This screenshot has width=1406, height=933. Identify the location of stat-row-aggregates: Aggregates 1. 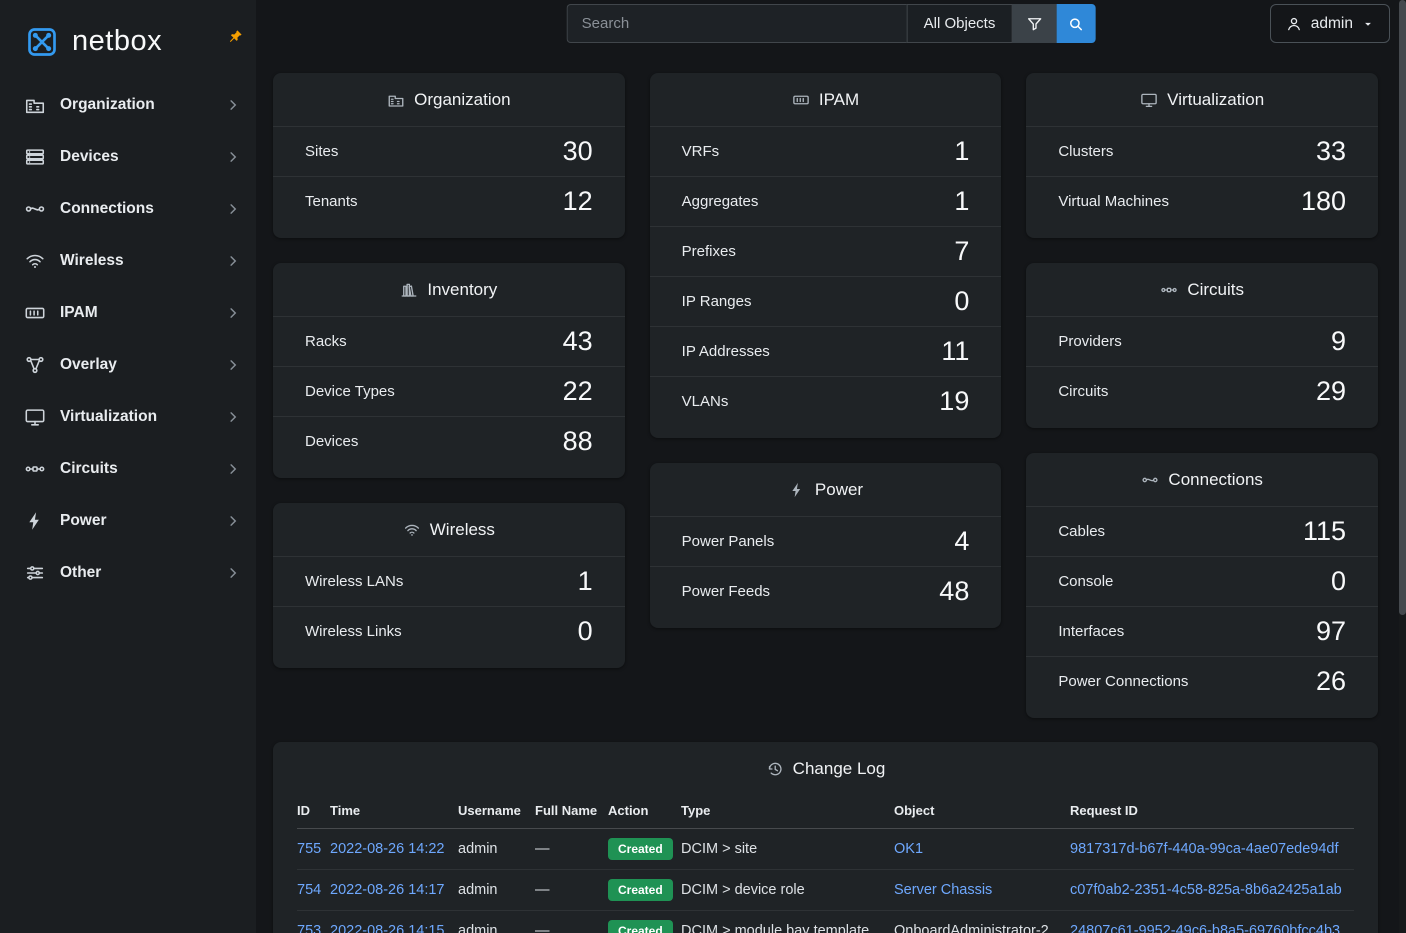
(825, 201).